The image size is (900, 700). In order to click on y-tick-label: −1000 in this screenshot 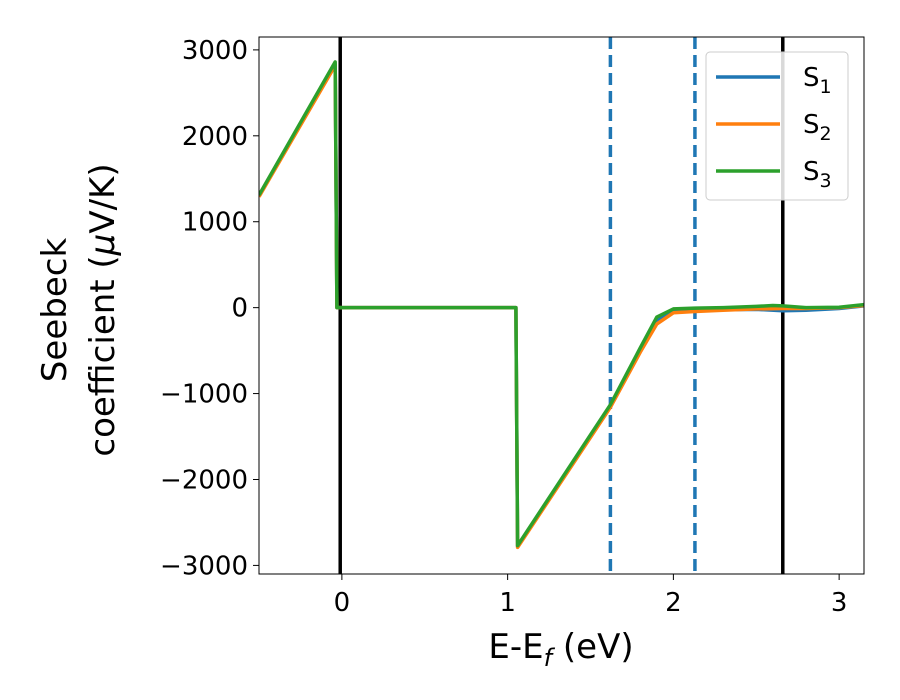, I will do `click(204, 395)`.